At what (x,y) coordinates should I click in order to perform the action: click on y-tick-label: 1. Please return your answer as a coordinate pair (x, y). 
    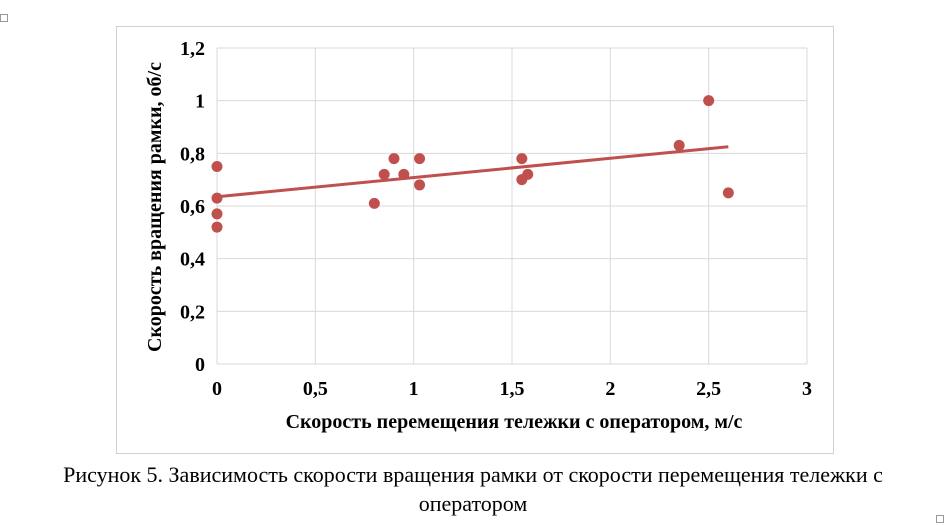
    Looking at the image, I should click on (200, 102).